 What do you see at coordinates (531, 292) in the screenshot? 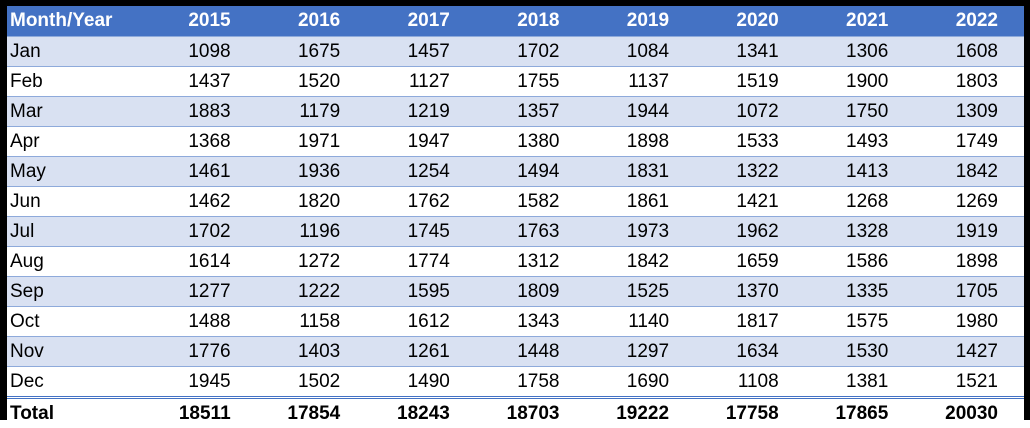
I see `value-cell: 1809` at bounding box center [531, 292].